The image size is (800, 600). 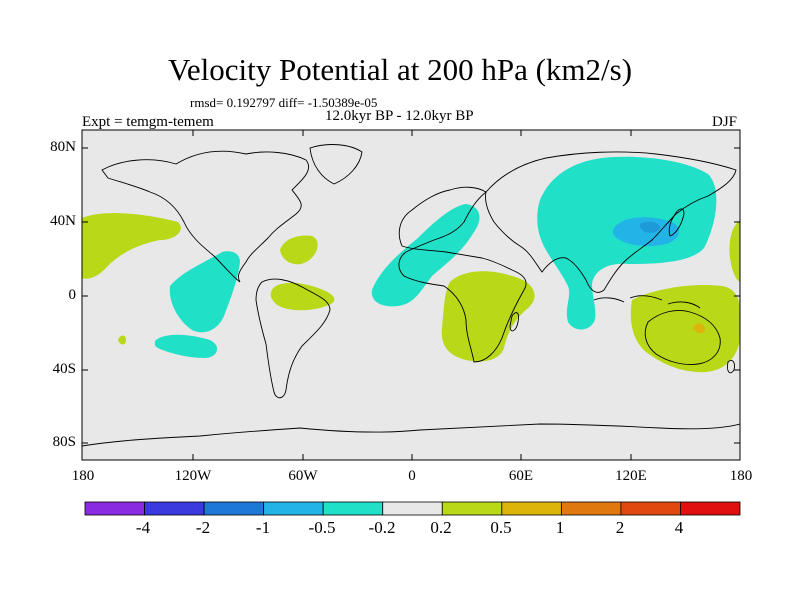 I want to click on period-label: 12.0kyr BP - 12.0kyr BP, so click(x=399, y=116).